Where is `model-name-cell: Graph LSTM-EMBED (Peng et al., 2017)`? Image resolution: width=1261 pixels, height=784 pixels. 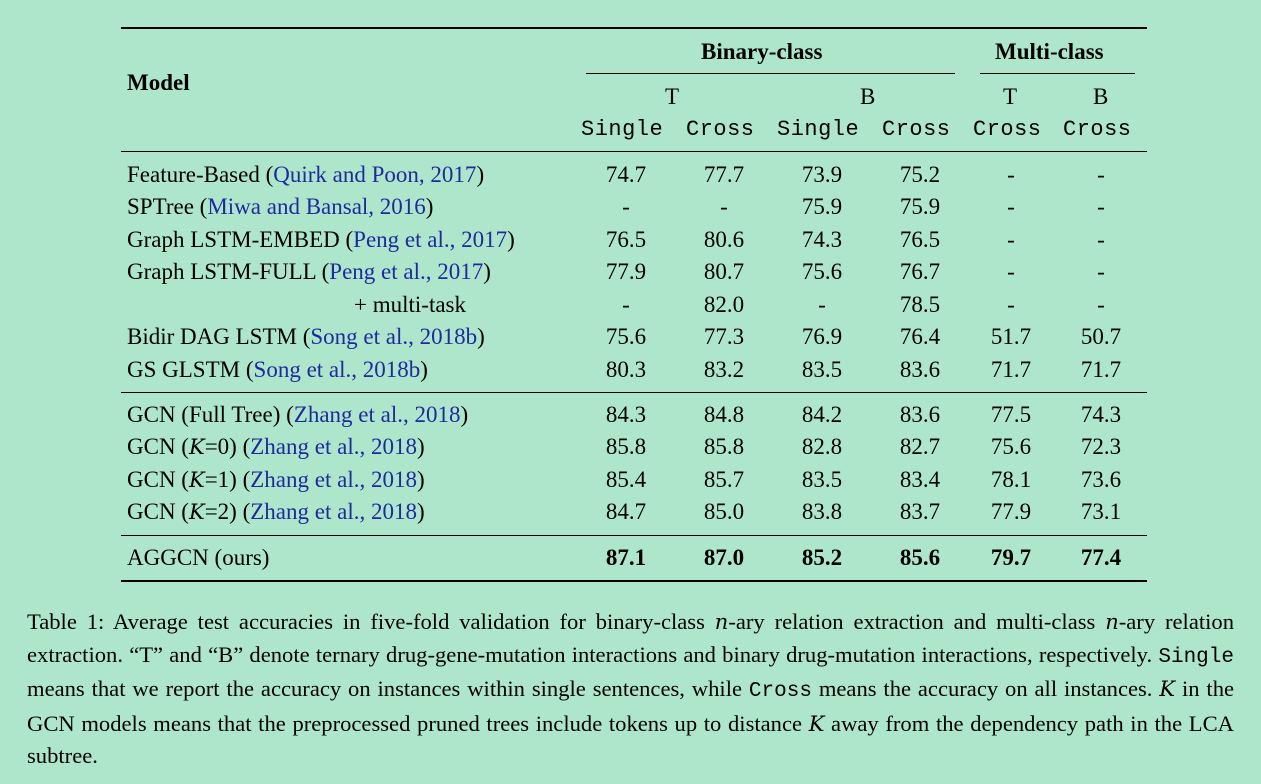
model-name-cell: Graph LSTM-EMBED (Peng et al., 2017) is located at coordinates (321, 240).